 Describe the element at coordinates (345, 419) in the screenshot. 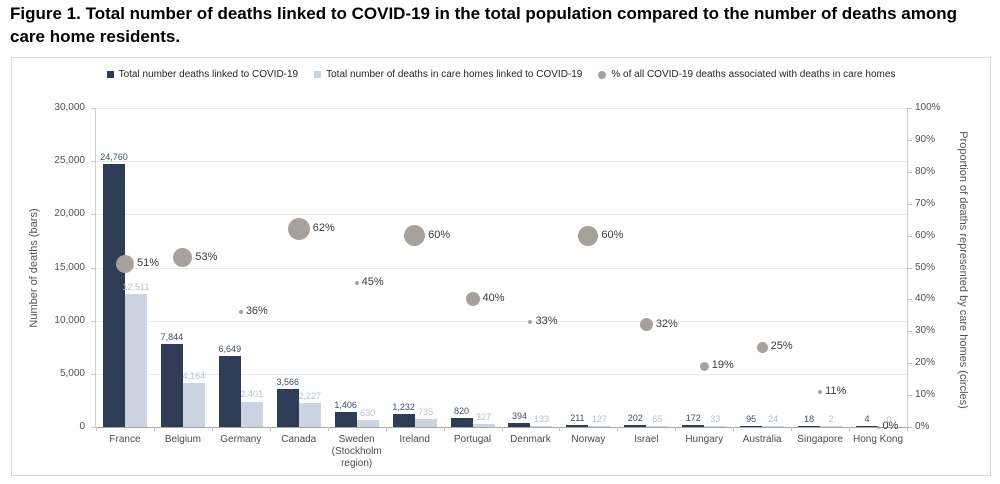

I see `bar-total-sweden-stockholm` at that location.